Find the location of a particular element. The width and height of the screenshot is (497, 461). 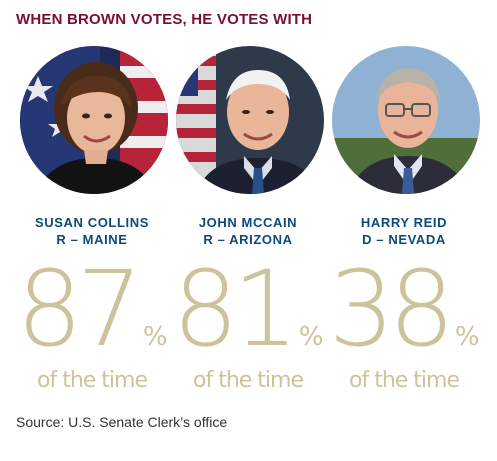

senator-name: SUSAN COLLINS is located at coordinates (92, 222).